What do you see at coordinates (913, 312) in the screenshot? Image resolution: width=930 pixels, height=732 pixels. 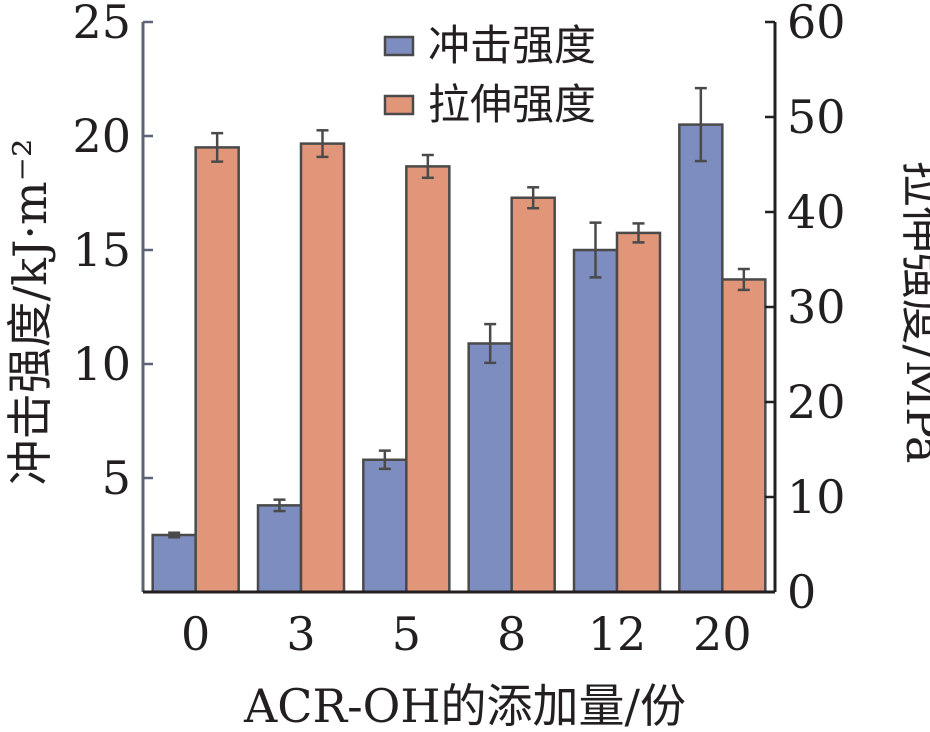 I see `right-y-axis-title: 拉伸强度/MPa` at bounding box center [913, 312].